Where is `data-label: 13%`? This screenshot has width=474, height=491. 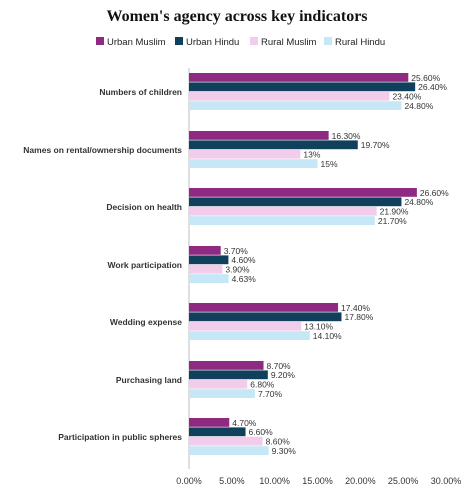 data-label: 13% is located at coordinates (311, 155).